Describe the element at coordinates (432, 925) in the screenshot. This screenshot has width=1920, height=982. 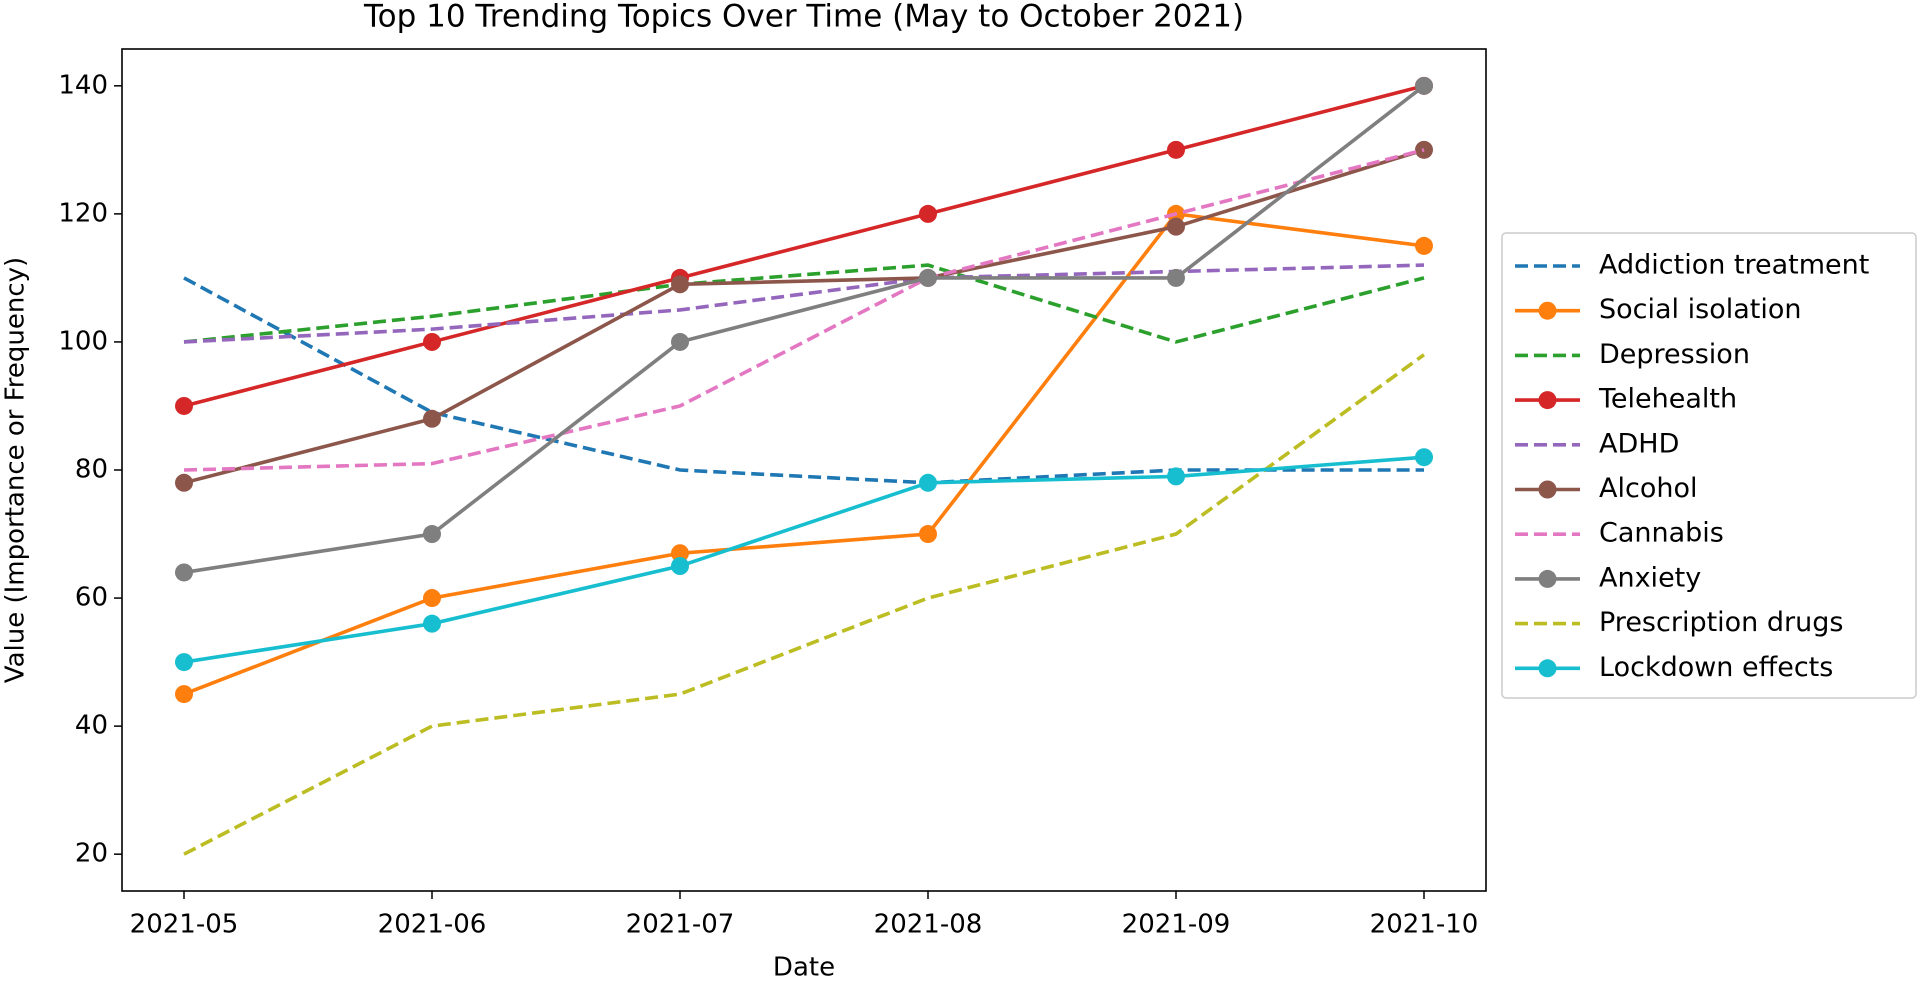
I see `x-tick-label: 2021-06` at that location.